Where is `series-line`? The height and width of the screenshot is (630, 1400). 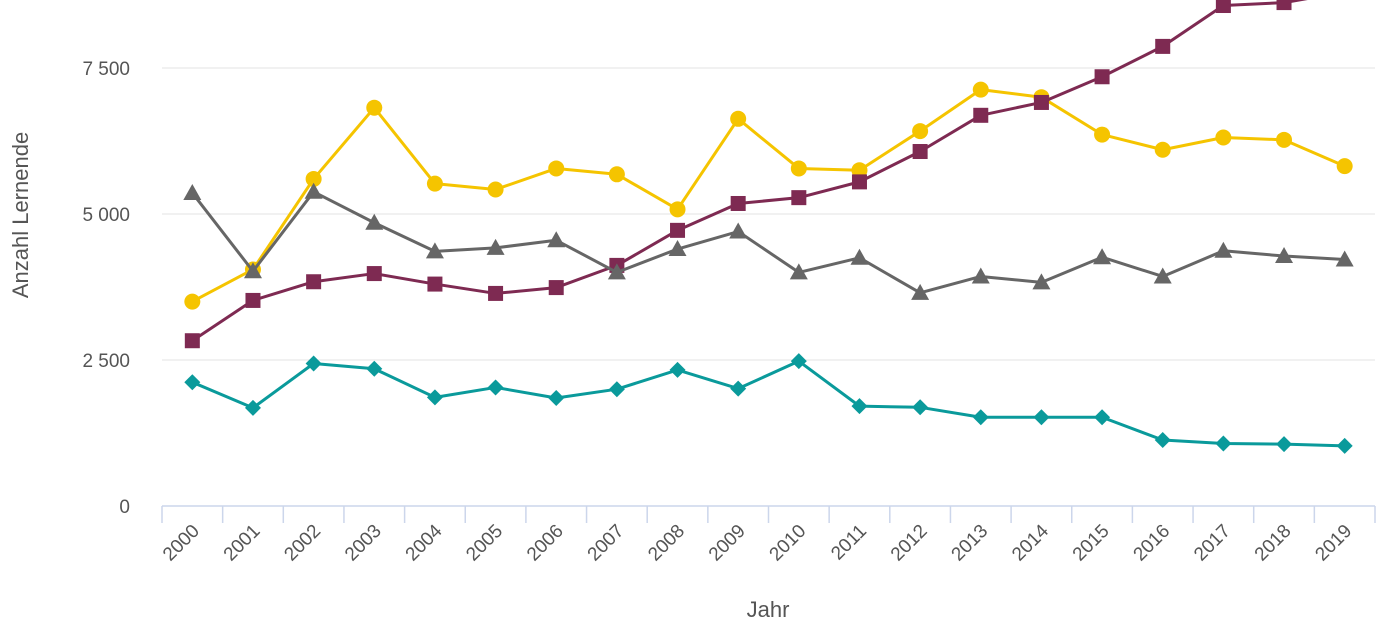 series-line is located at coordinates (768, 242).